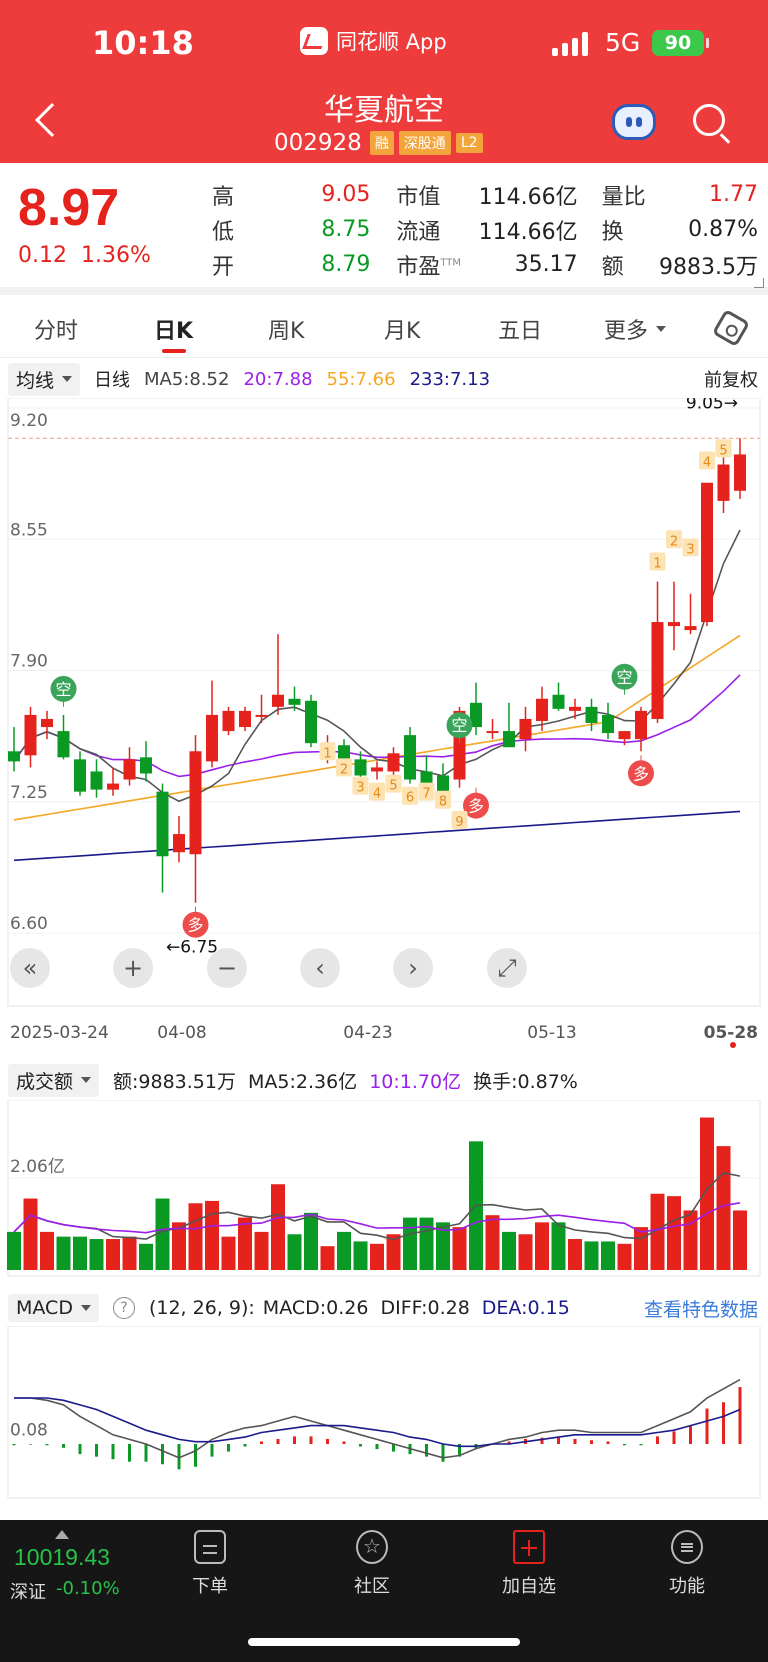 This screenshot has width=768, height=1662. What do you see at coordinates (634, 122) in the screenshot?
I see `assistant-robot-icon` at bounding box center [634, 122].